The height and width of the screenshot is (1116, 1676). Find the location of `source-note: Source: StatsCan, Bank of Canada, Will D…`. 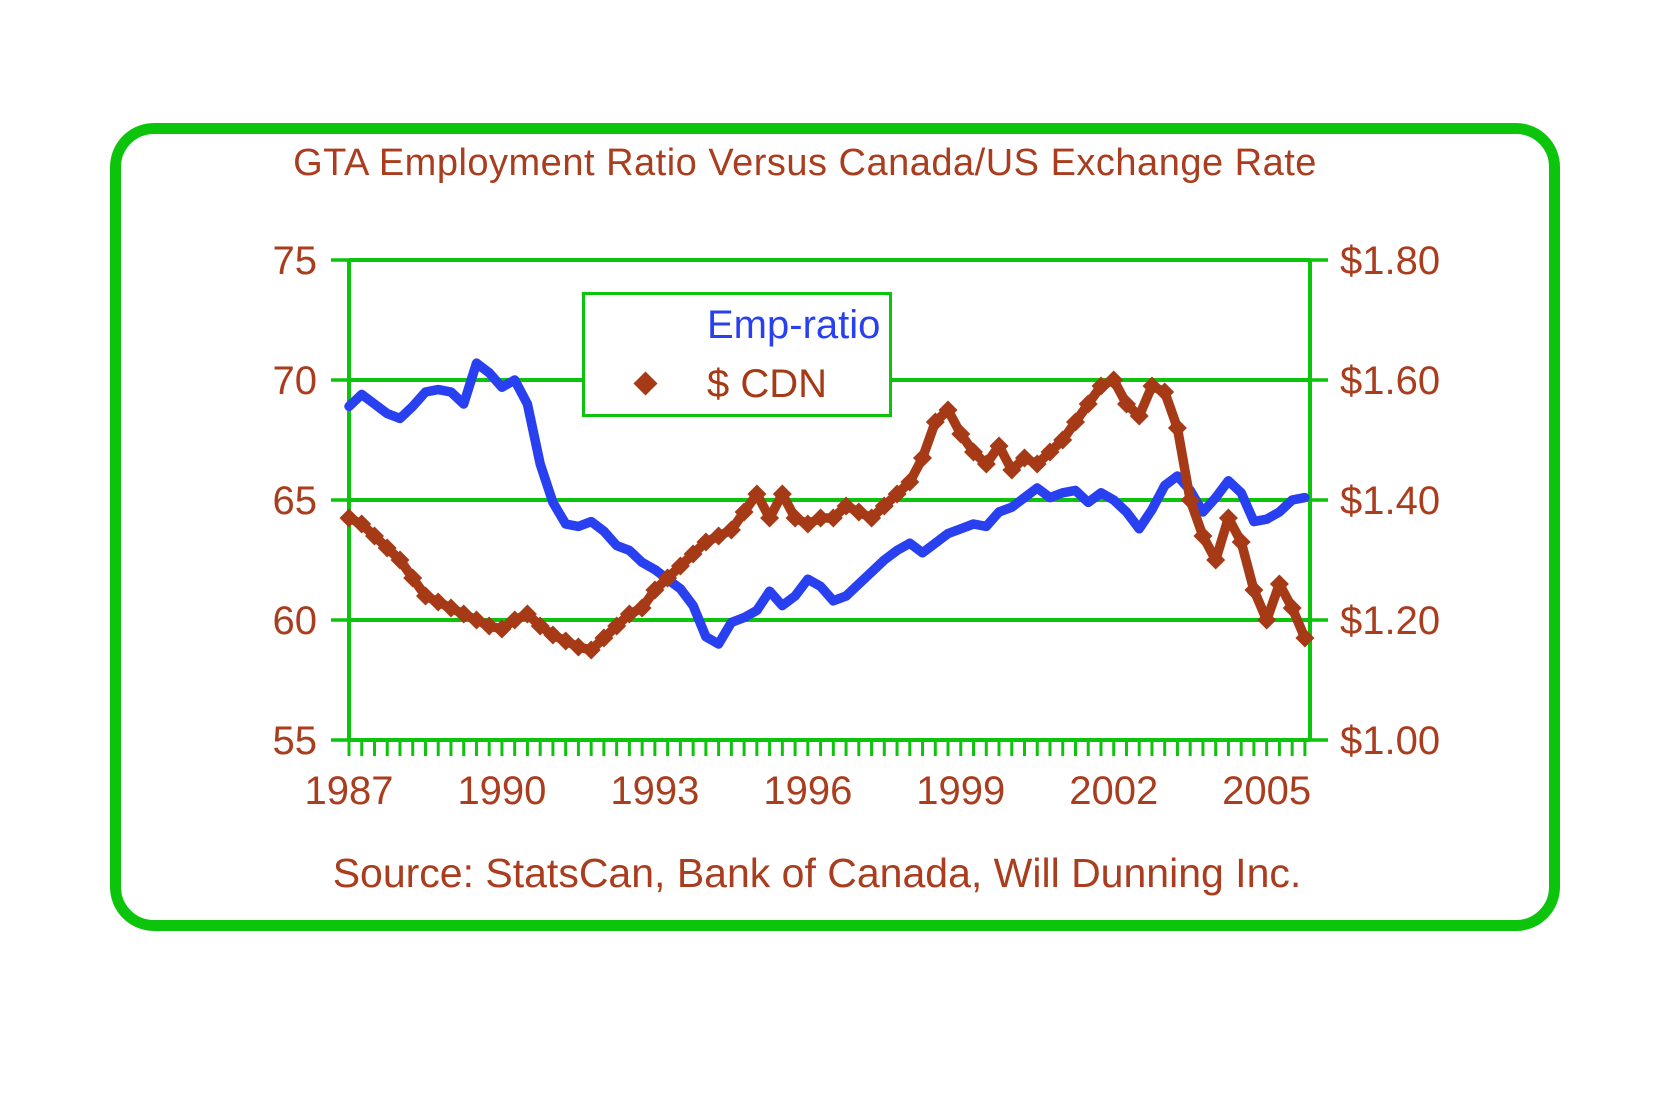

source-note: Source: StatsCan, Bank of Canada, Will D… is located at coordinates (817, 873).